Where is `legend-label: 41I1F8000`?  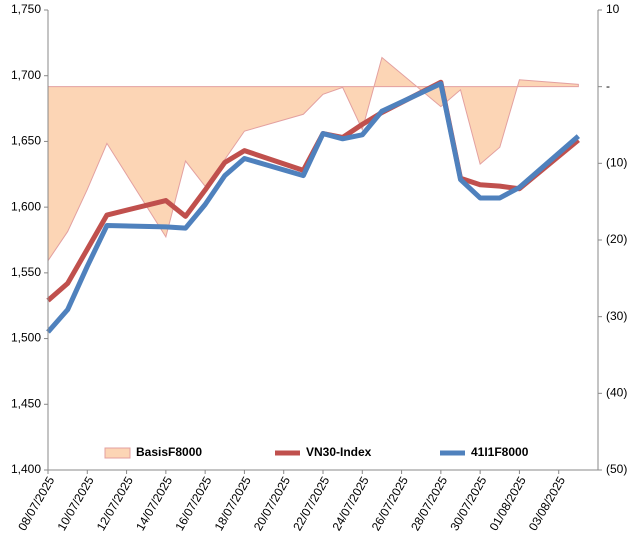 legend-label: 41I1F8000 is located at coordinates (500, 452).